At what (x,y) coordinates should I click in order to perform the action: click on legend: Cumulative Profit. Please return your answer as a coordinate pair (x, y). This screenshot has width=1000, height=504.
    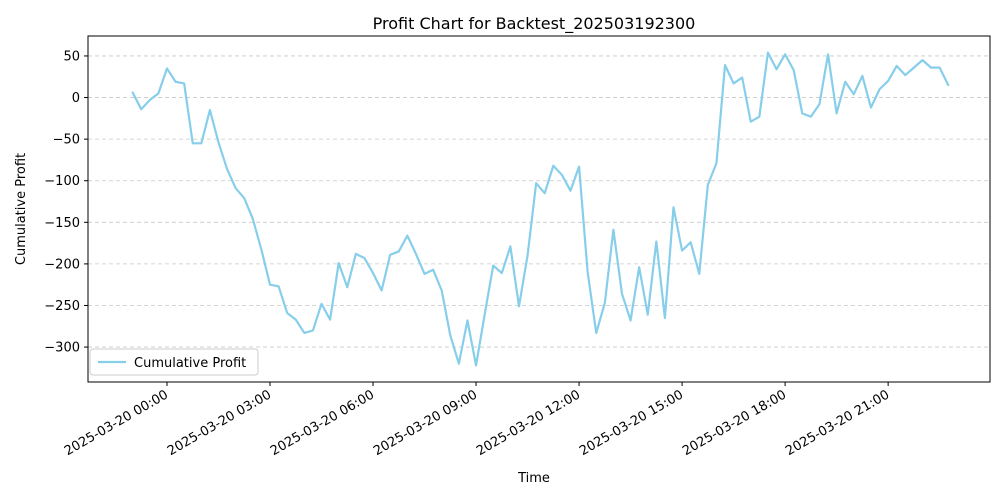
    Looking at the image, I should click on (174, 362).